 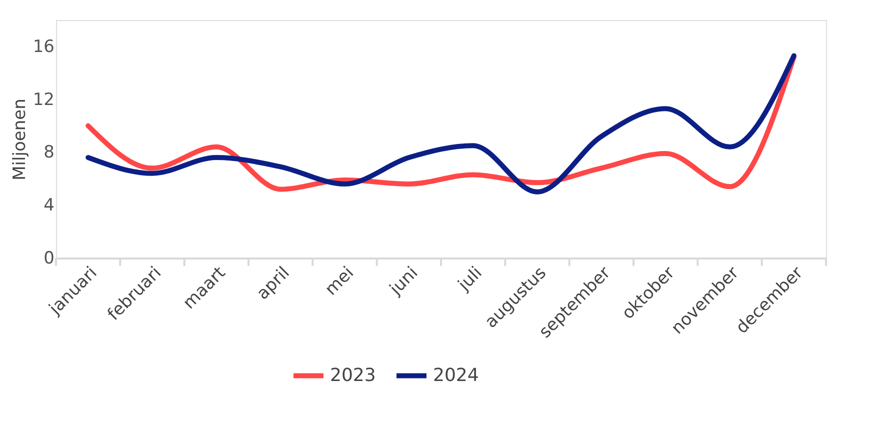 I want to click on y-tick-label: 16, so click(x=43, y=46).